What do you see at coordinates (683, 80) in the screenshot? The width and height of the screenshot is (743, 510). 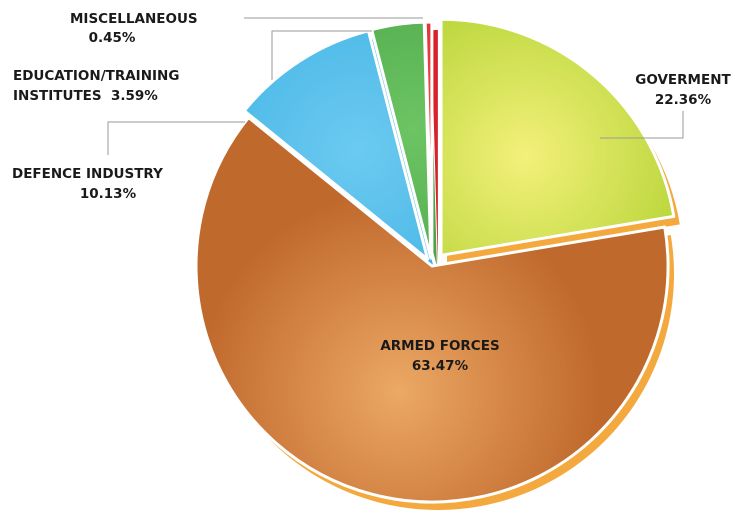 I see `slice-label-goverment: GOVERMENT` at bounding box center [683, 80].